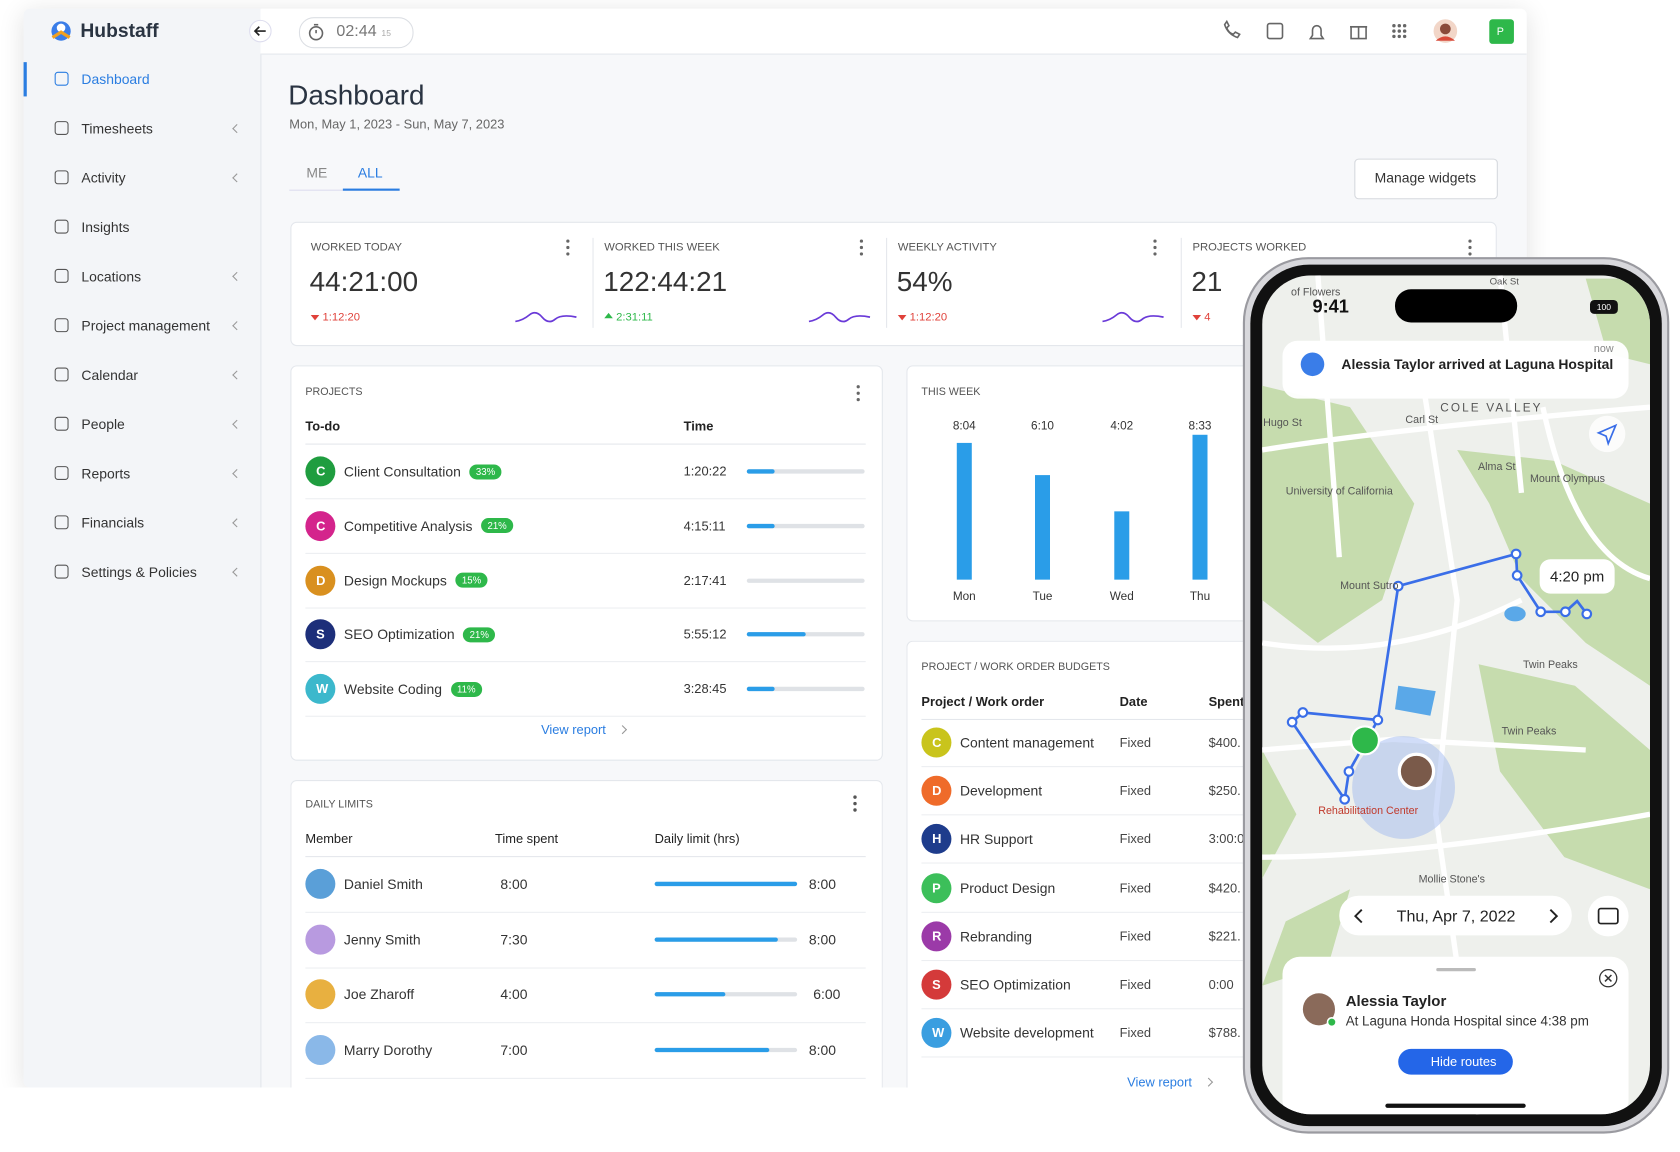 This screenshot has width=1680, height=1152. I want to click on daily-limit: 6:00, so click(827, 994).